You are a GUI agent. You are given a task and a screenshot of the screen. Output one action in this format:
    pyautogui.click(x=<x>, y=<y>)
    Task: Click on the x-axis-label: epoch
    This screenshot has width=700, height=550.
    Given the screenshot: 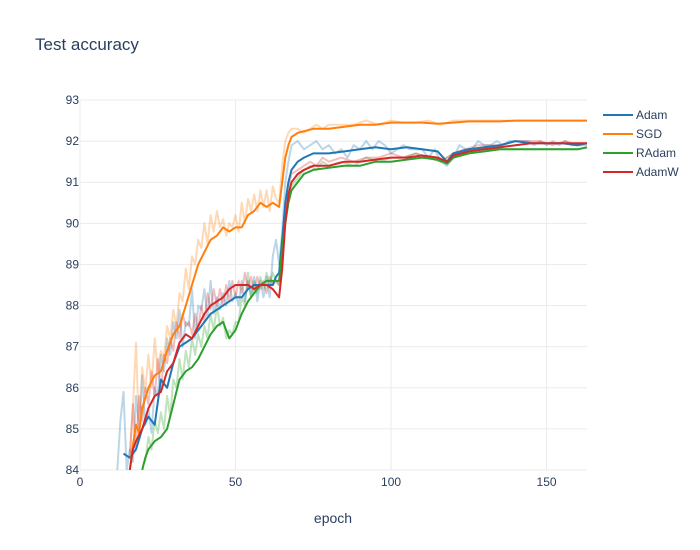 What is the action you would take?
    pyautogui.click(x=333, y=518)
    